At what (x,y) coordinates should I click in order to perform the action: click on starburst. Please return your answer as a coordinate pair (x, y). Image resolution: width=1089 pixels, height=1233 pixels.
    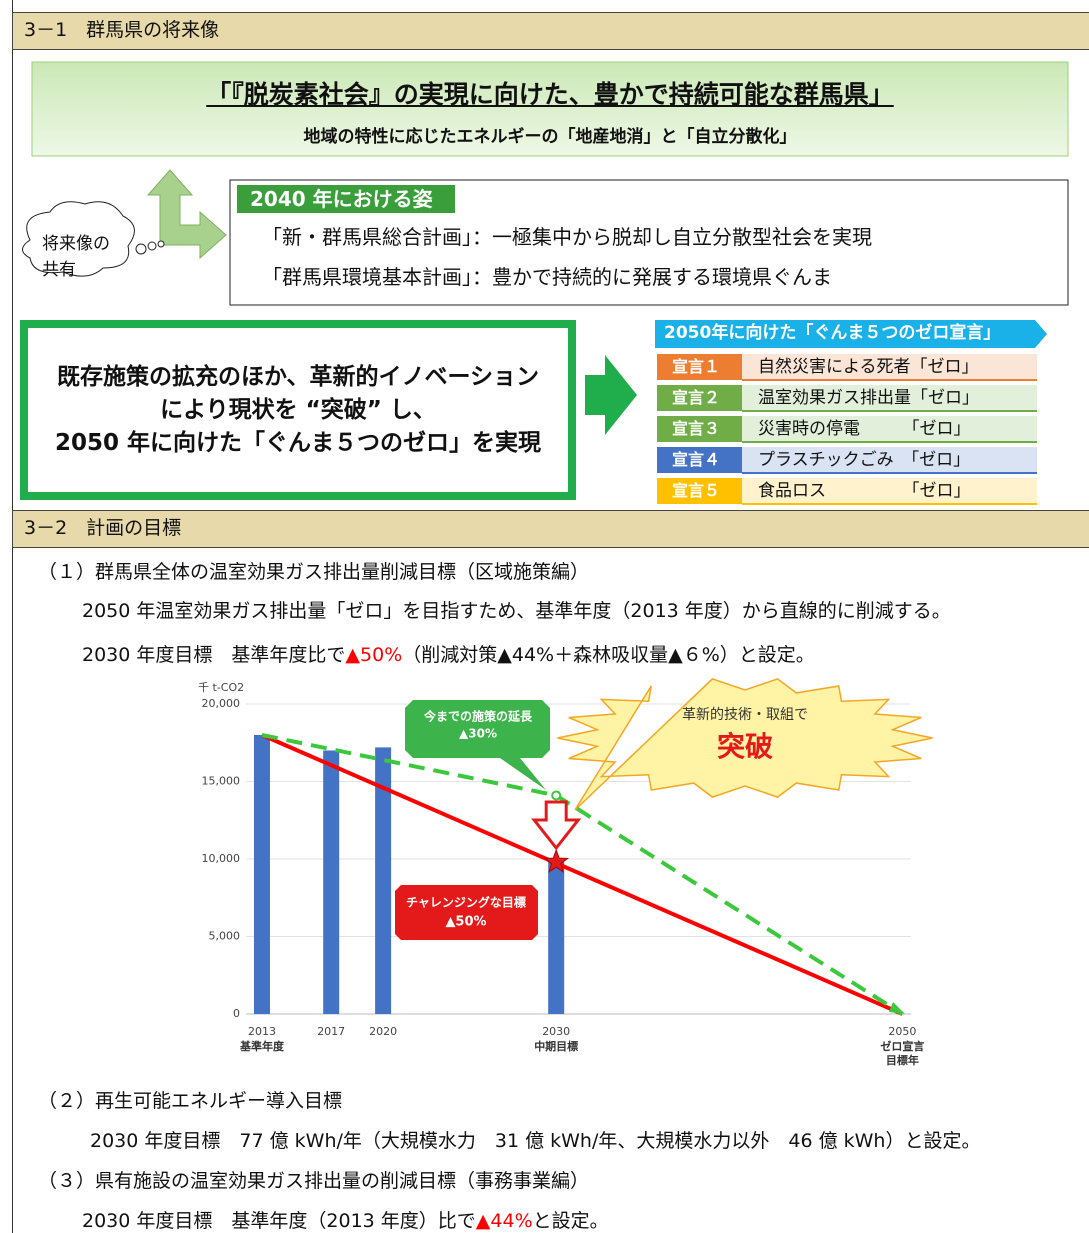
    Looking at the image, I should click on (745, 744).